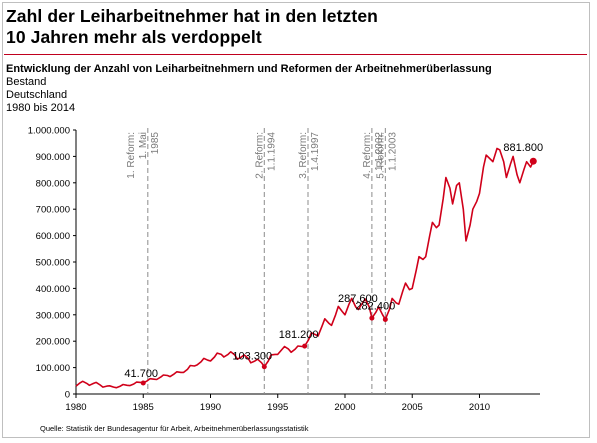 The width and height of the screenshot is (597, 443). I want to click on y-tick-label: 800.000, so click(53, 183).